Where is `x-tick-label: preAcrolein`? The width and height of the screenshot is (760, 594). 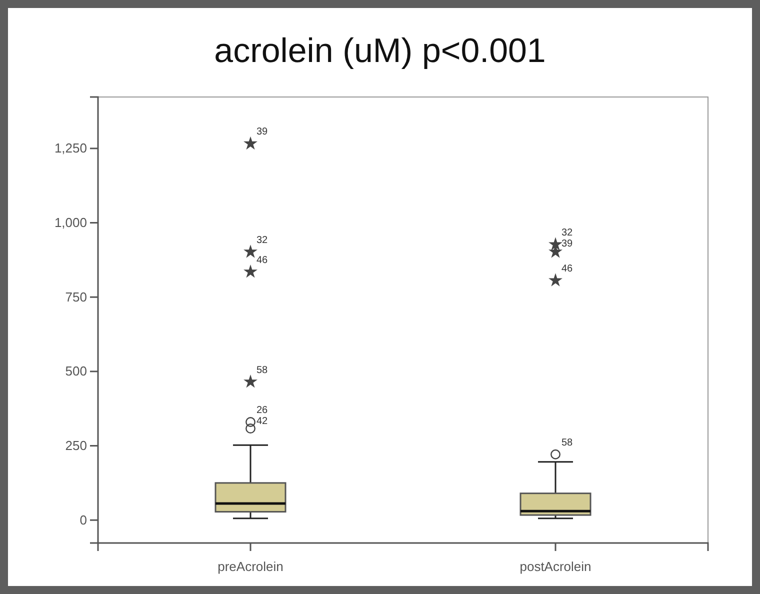
x-tick-label: preAcrolein is located at coordinates (251, 566).